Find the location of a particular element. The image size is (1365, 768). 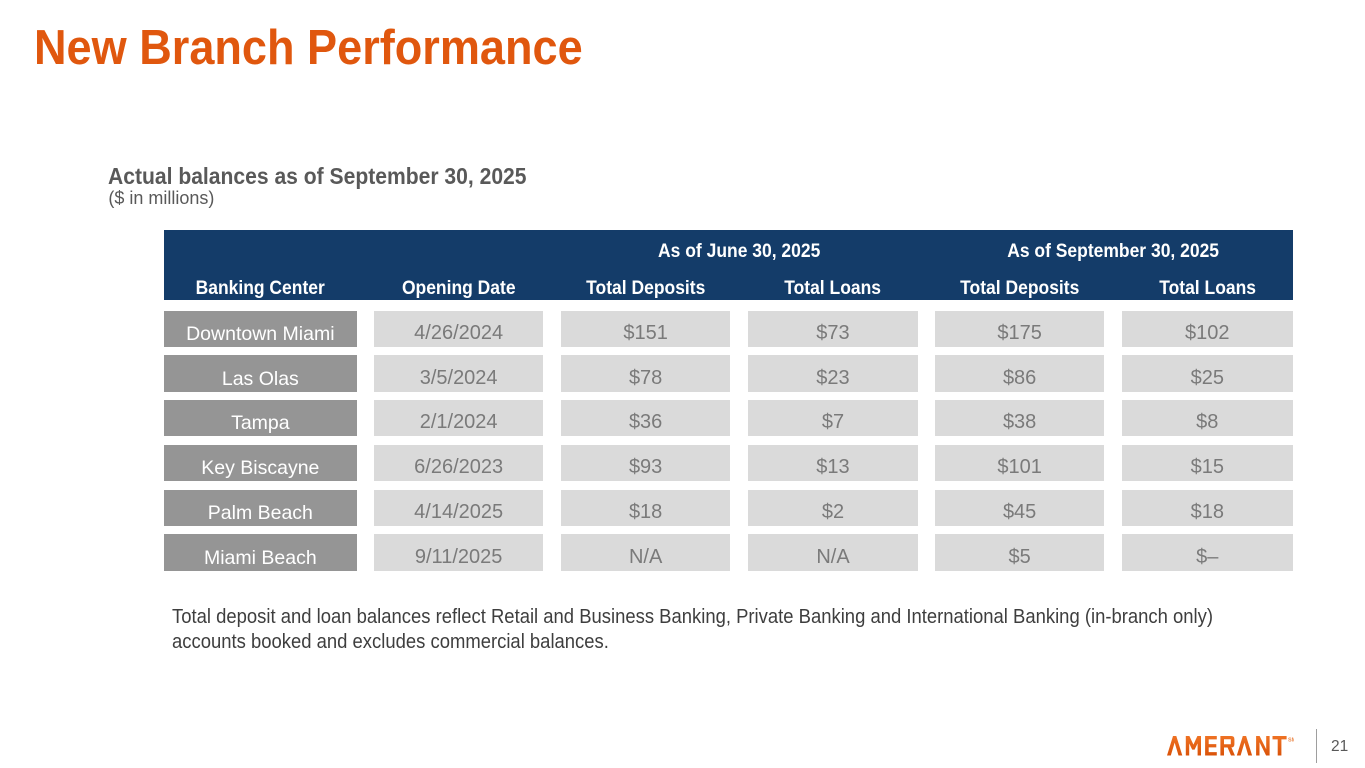

svg-text: SM is located at coordinates (1291, 741).